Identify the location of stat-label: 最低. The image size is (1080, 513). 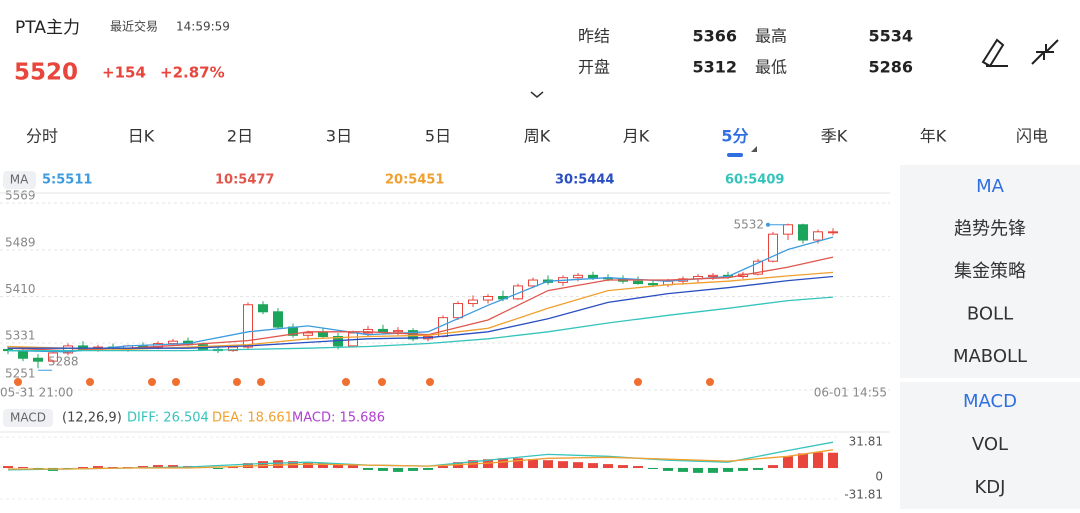
(771, 67).